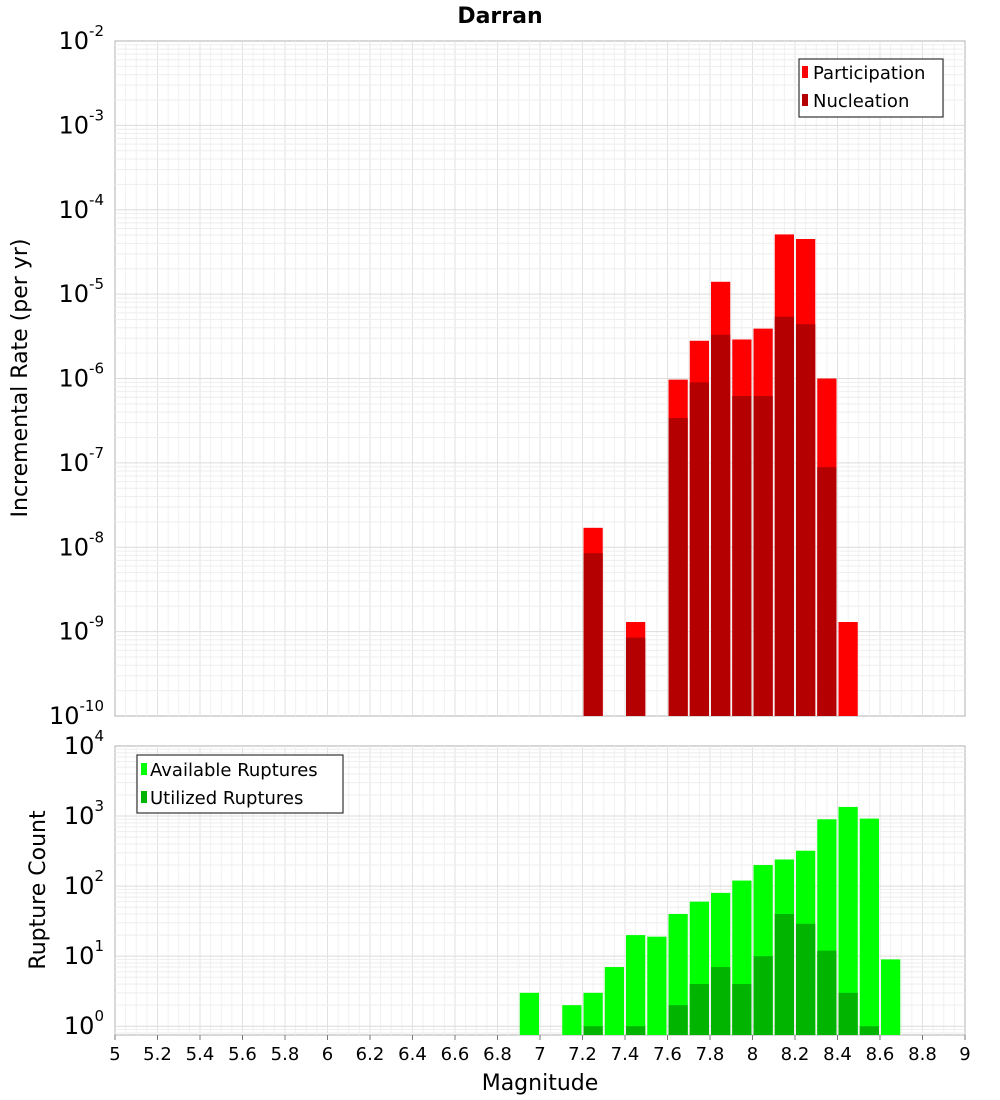  I want to click on bottom-bars, so click(710, 920).